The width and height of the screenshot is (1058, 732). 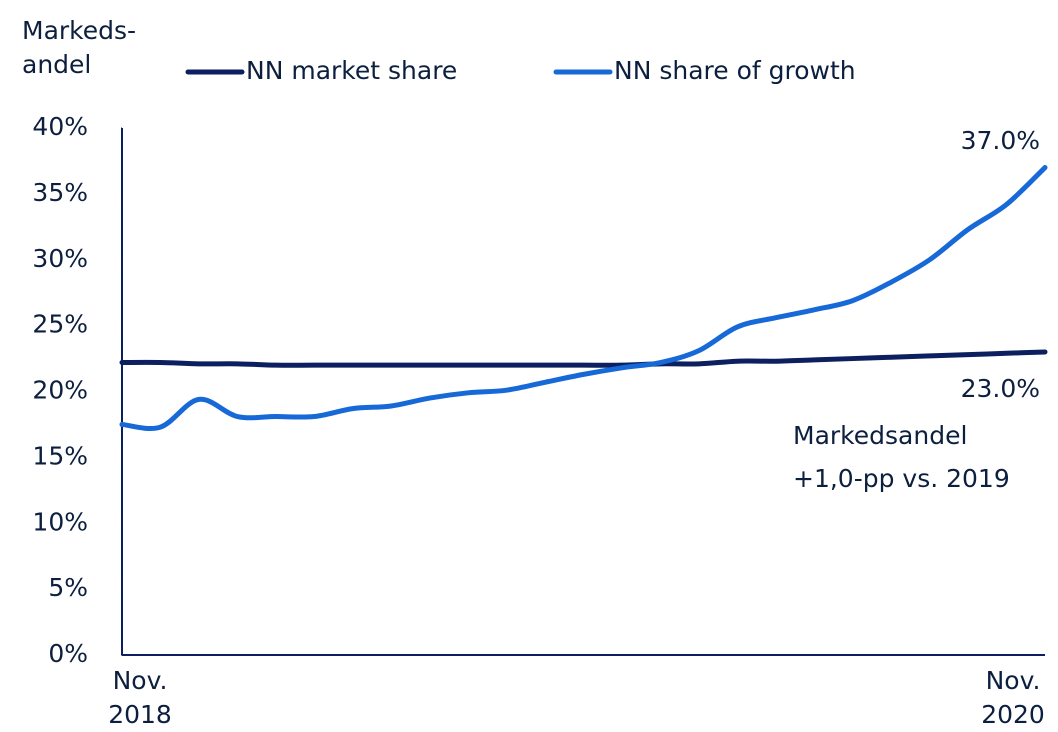 I want to click on value-label: 23.0%, so click(x=1000, y=388).